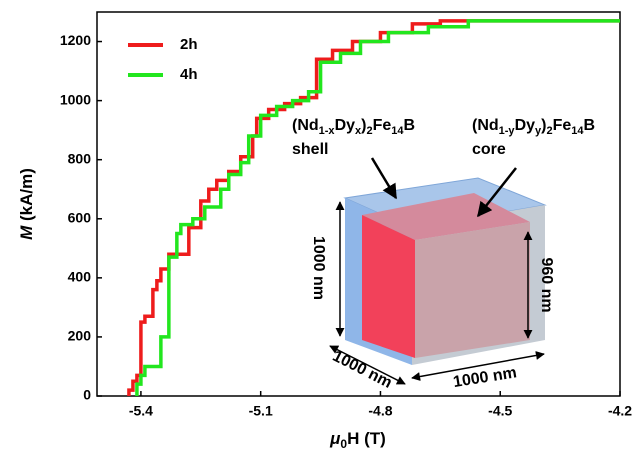  I want to click on y-tick-label: 0, so click(87, 395).